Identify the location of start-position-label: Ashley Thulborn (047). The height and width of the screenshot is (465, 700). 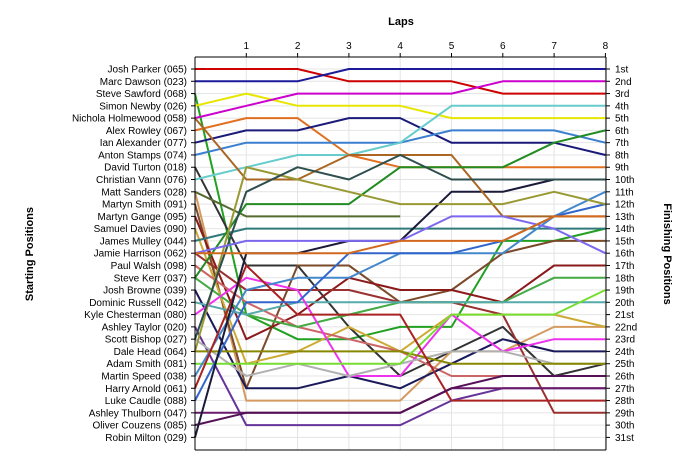
(138, 413).